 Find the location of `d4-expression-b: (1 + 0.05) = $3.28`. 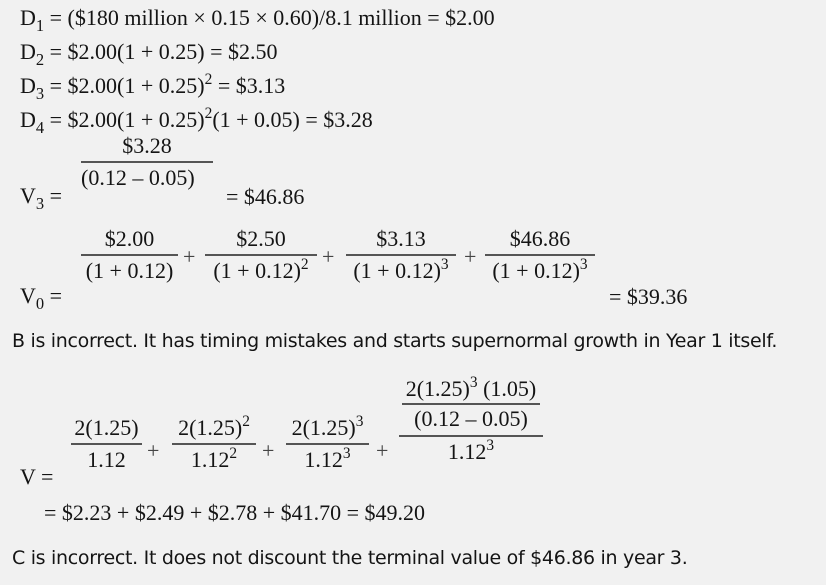

d4-expression-b: (1 + 0.05) = $3.28 is located at coordinates (292, 119).